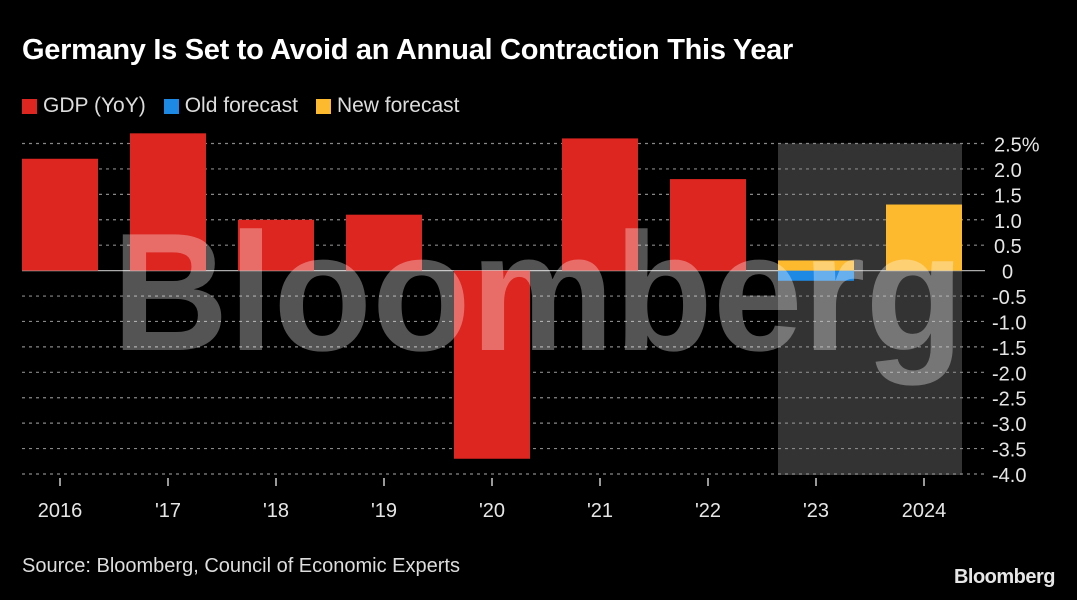 This screenshot has height=600, width=1077. What do you see at coordinates (276, 511) in the screenshot?
I see `x-tick-label: '18` at bounding box center [276, 511].